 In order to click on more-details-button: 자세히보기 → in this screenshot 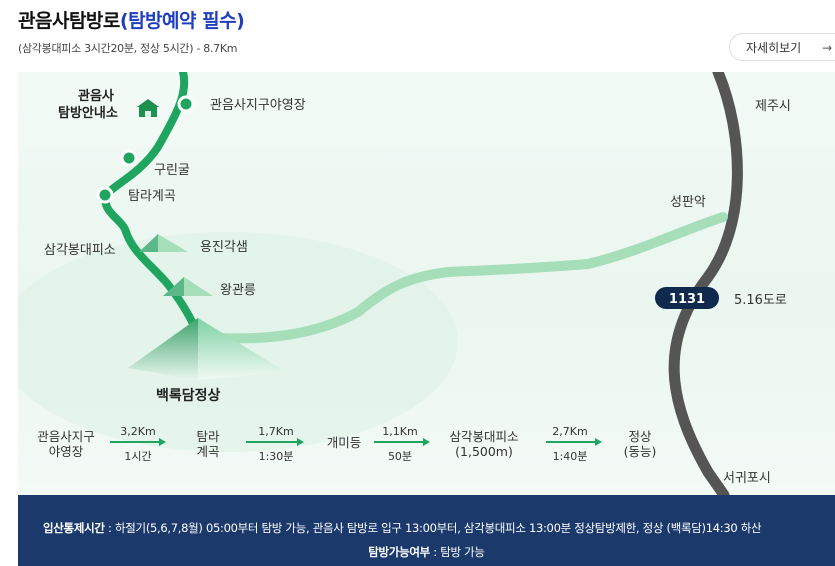, I will do `click(782, 47)`.